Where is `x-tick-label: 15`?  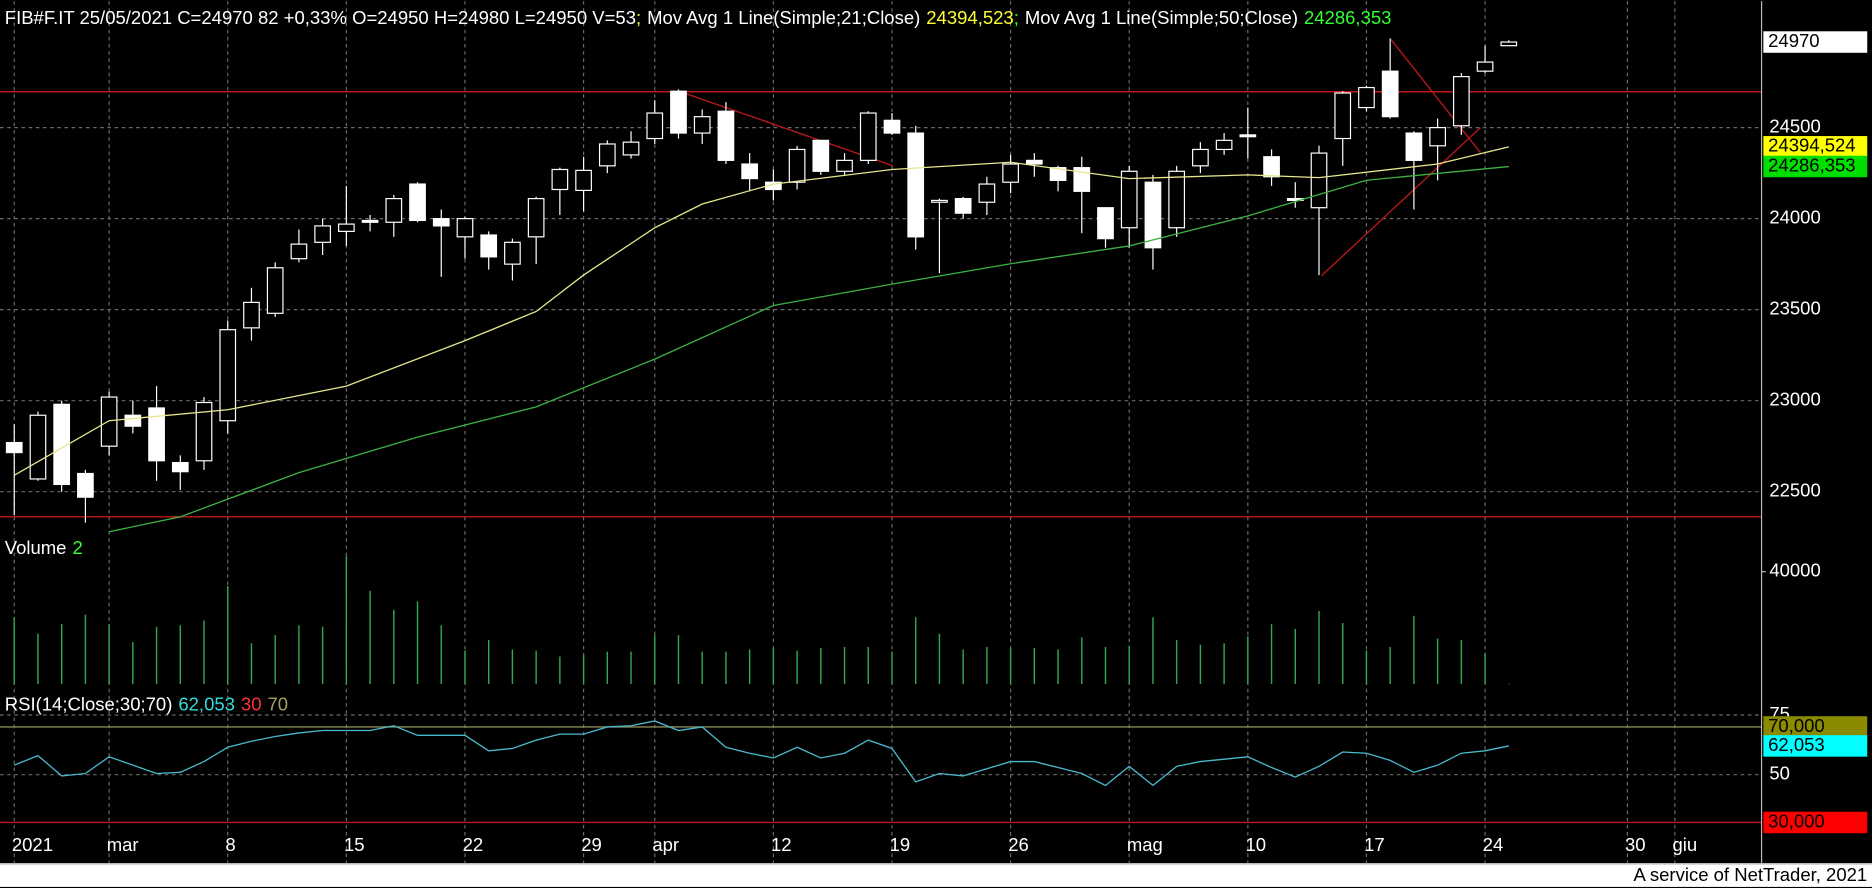
x-tick-label: 15 is located at coordinates (354, 844).